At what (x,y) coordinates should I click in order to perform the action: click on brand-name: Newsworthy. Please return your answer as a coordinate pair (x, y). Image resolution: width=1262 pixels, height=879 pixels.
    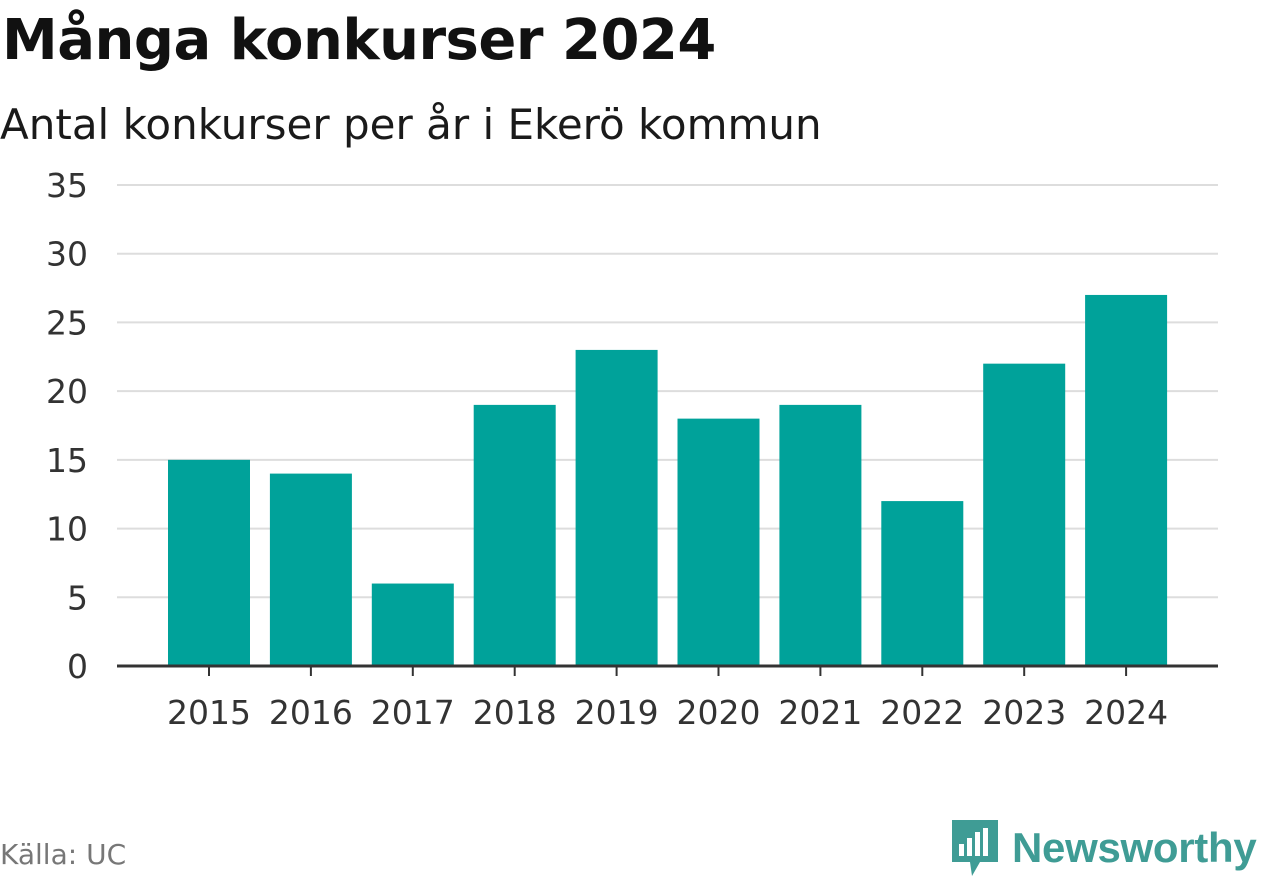
    Looking at the image, I should click on (1134, 847).